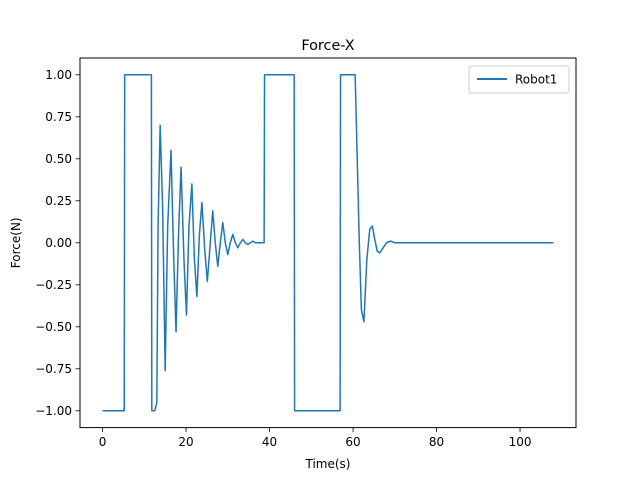  Describe the element at coordinates (436, 442) in the screenshot. I see `x-tick-label: 80` at that location.